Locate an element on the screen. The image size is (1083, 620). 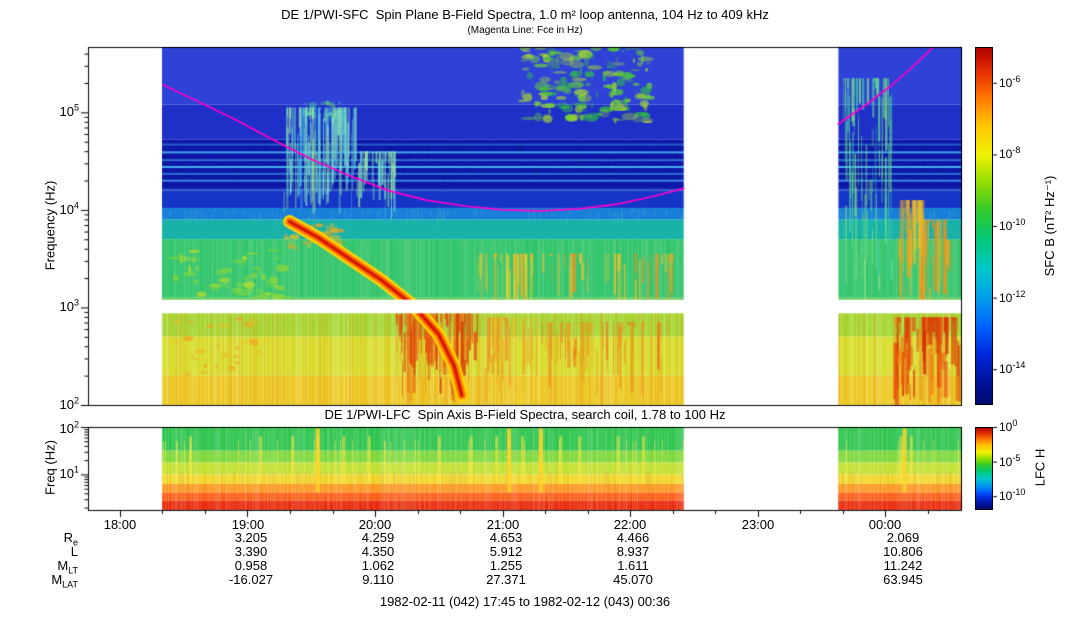
ephemeris-value: 11.242 is located at coordinates (903, 565).